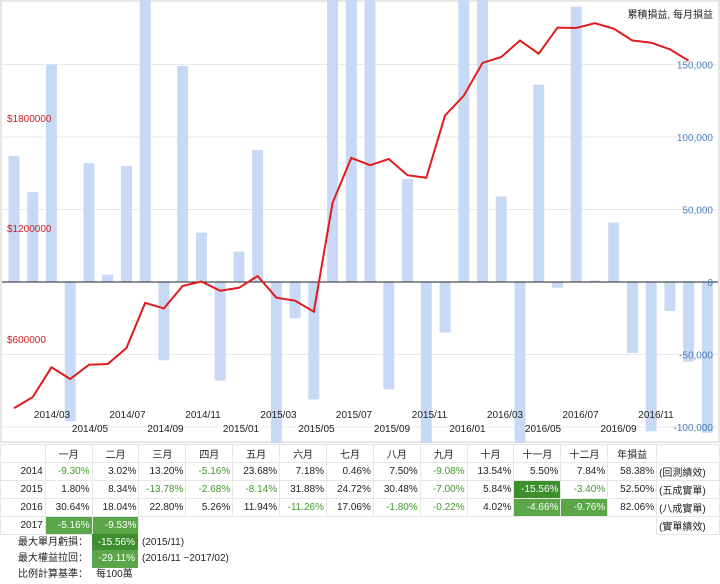 The width and height of the screenshot is (720, 584). Describe the element at coordinates (68, 525) in the screenshot. I see `table-cell: -5.16%` at that location.